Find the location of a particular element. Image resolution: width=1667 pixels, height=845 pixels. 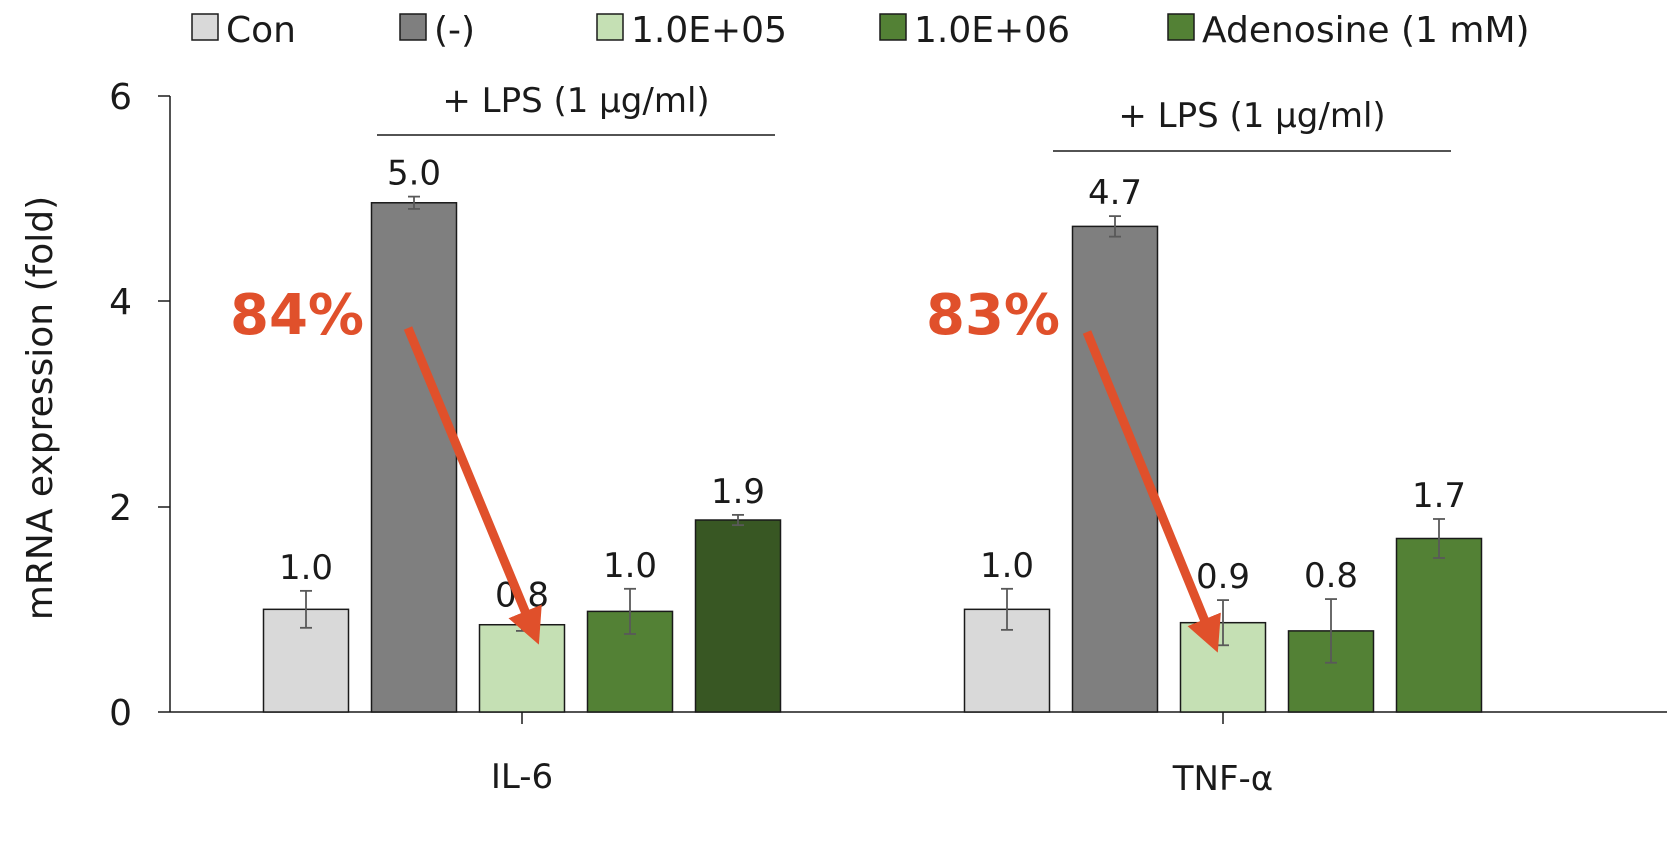

legend-label-con: Con is located at coordinates (261, 30).